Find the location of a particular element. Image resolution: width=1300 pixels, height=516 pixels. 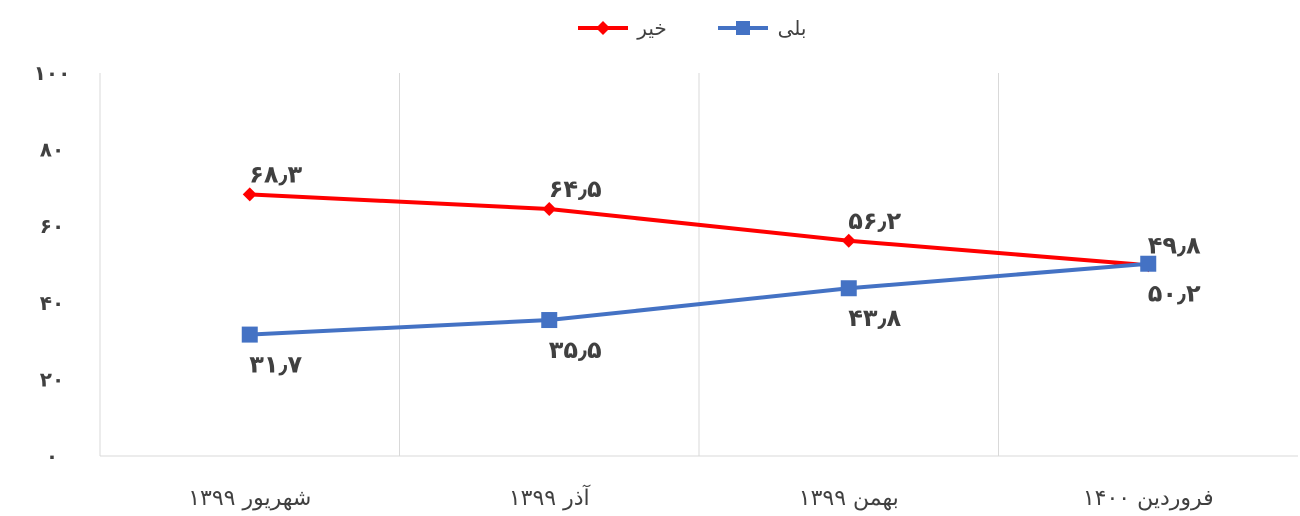

series-line-no is located at coordinates (699, 230).